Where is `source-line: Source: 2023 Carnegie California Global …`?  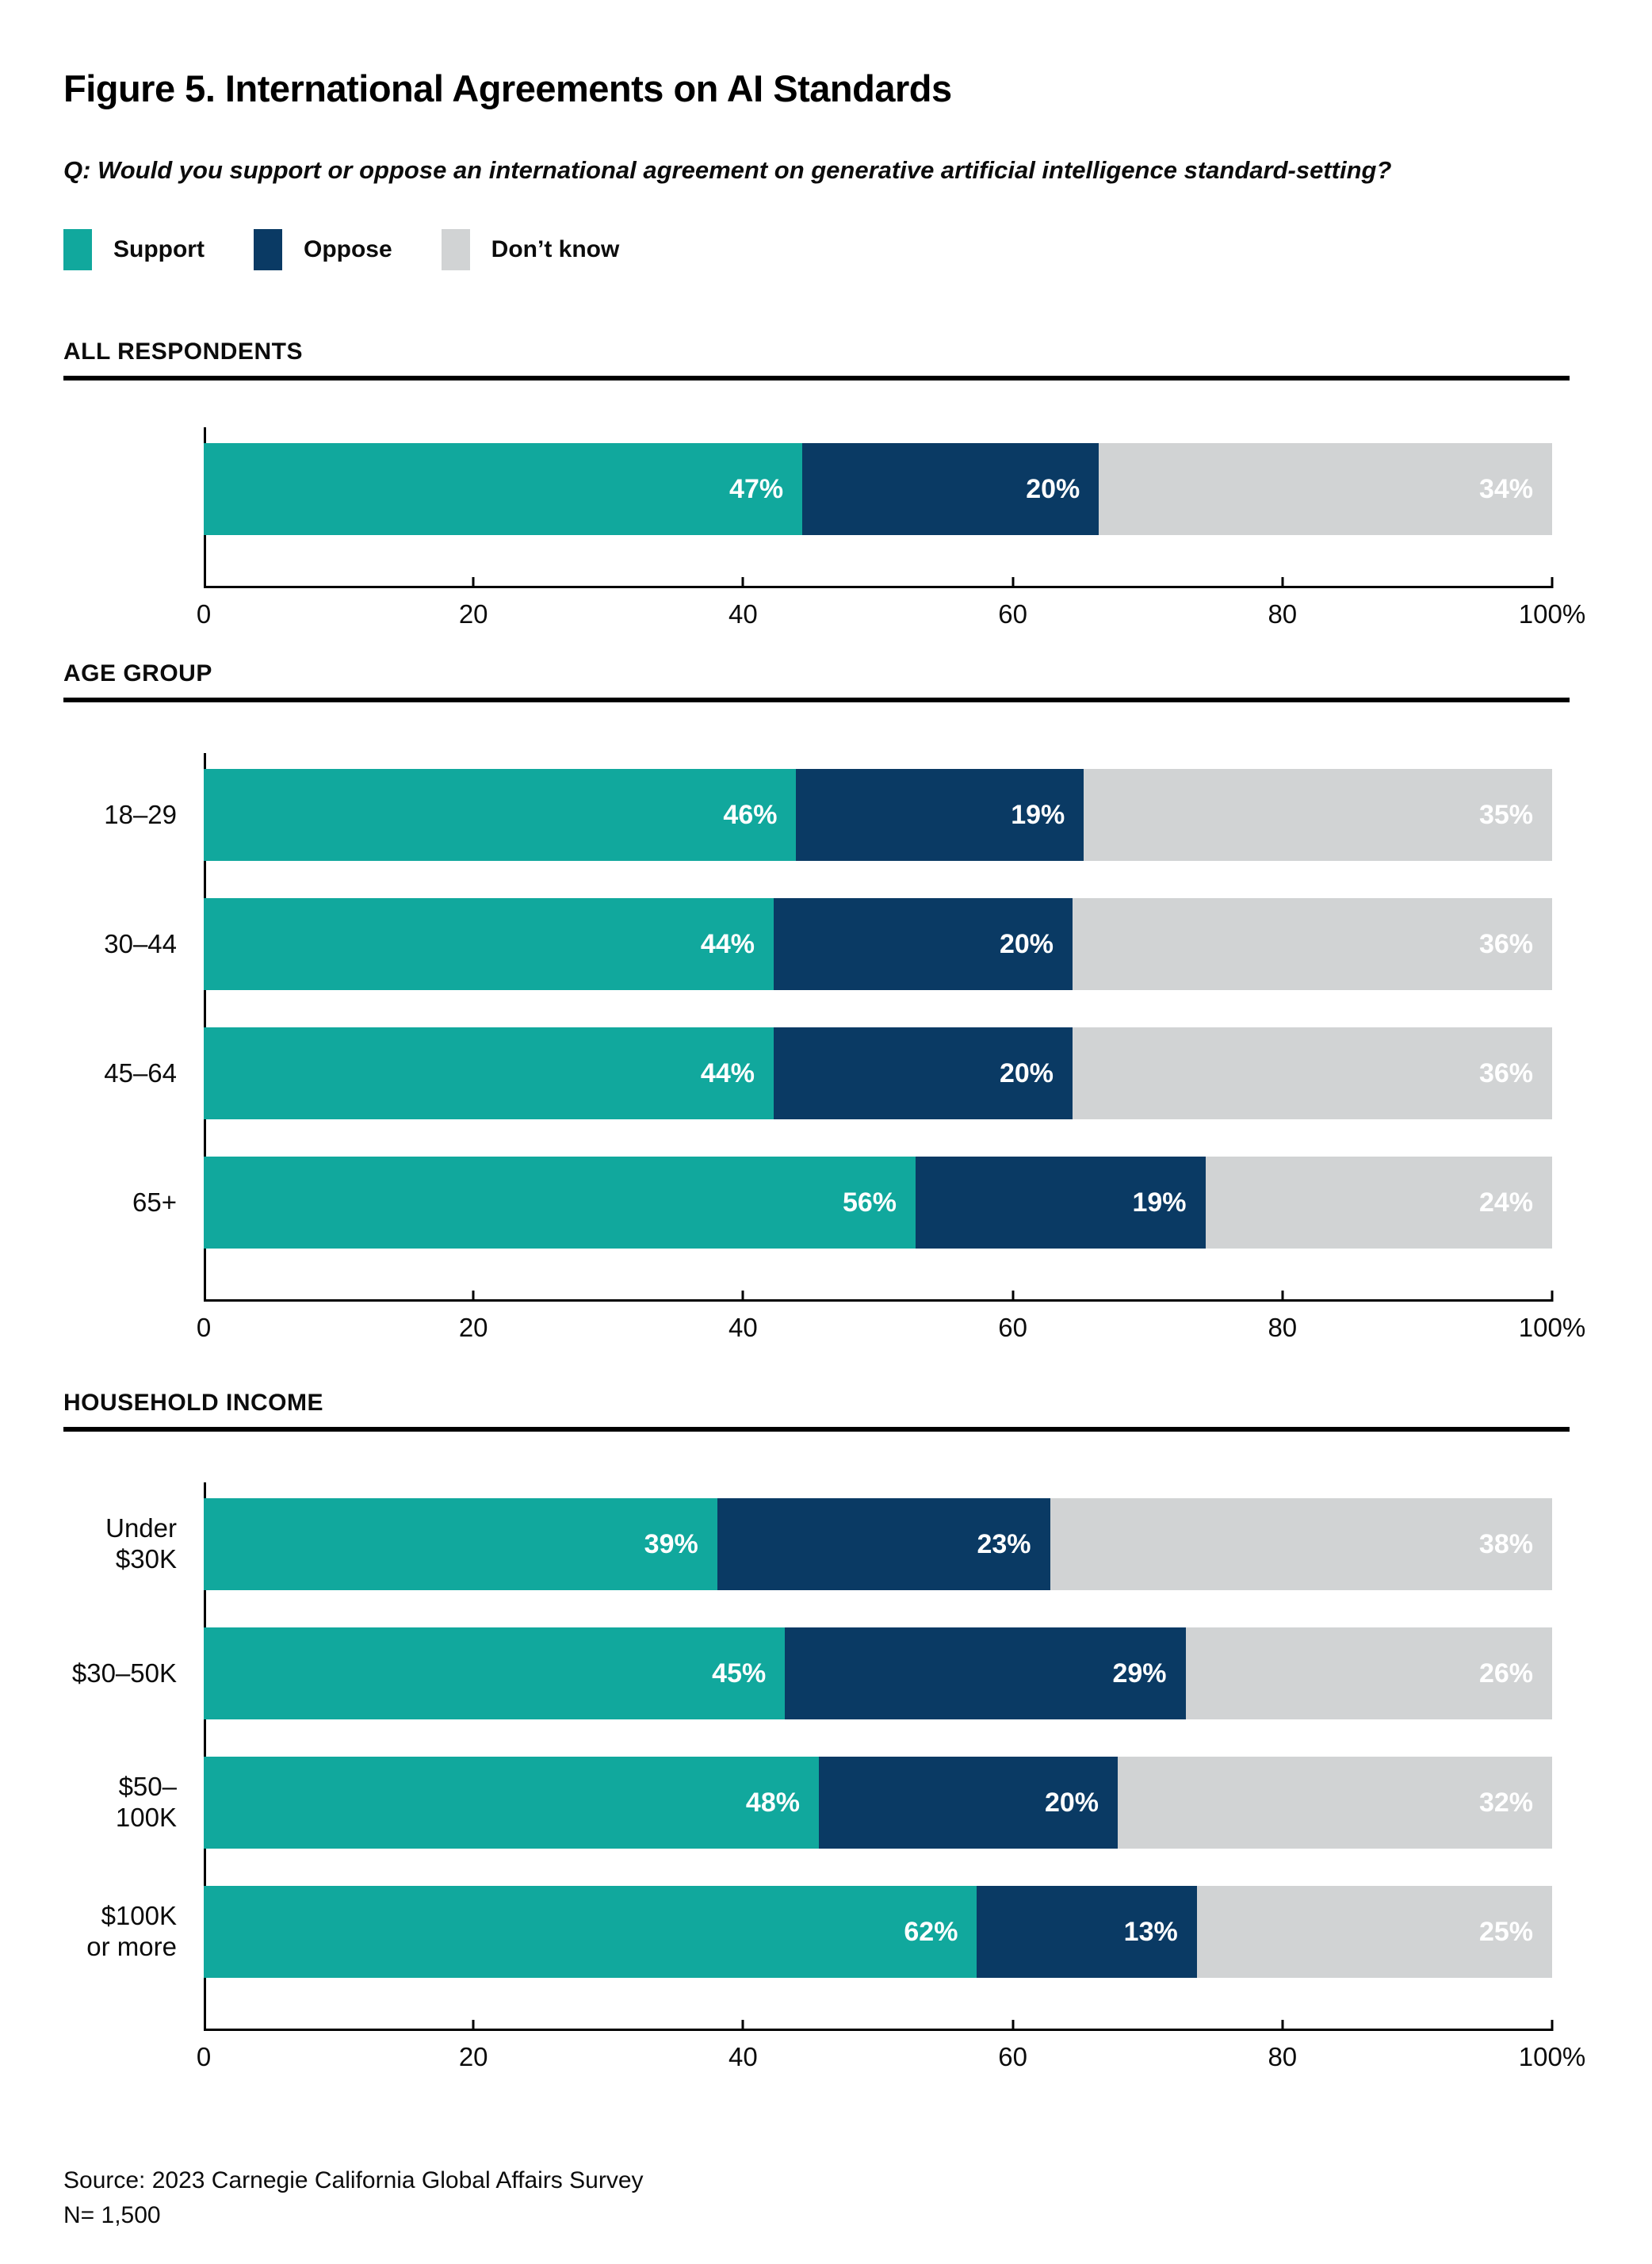 source-line: Source: 2023 Carnegie California Global … is located at coordinates (353, 2180).